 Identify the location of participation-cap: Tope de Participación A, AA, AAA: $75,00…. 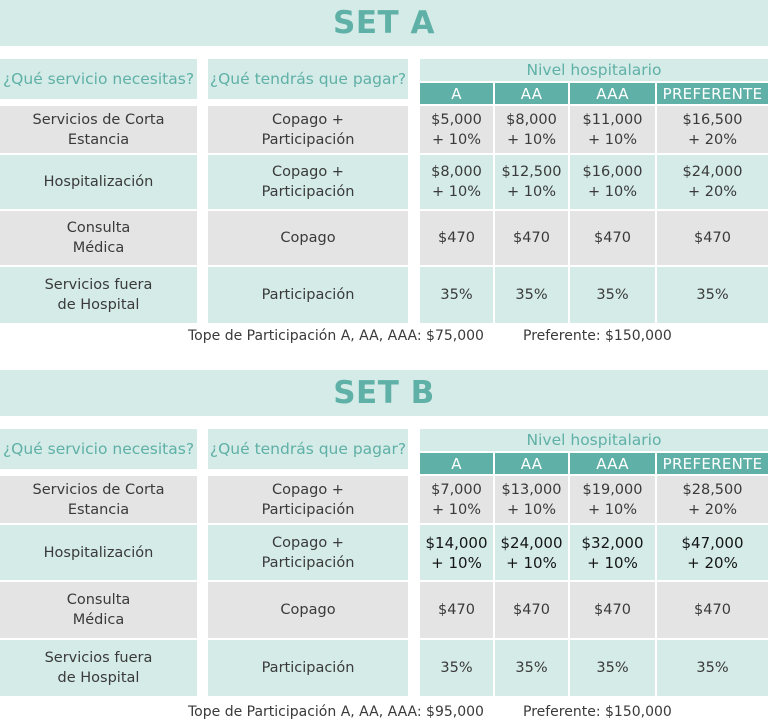
(384, 338).